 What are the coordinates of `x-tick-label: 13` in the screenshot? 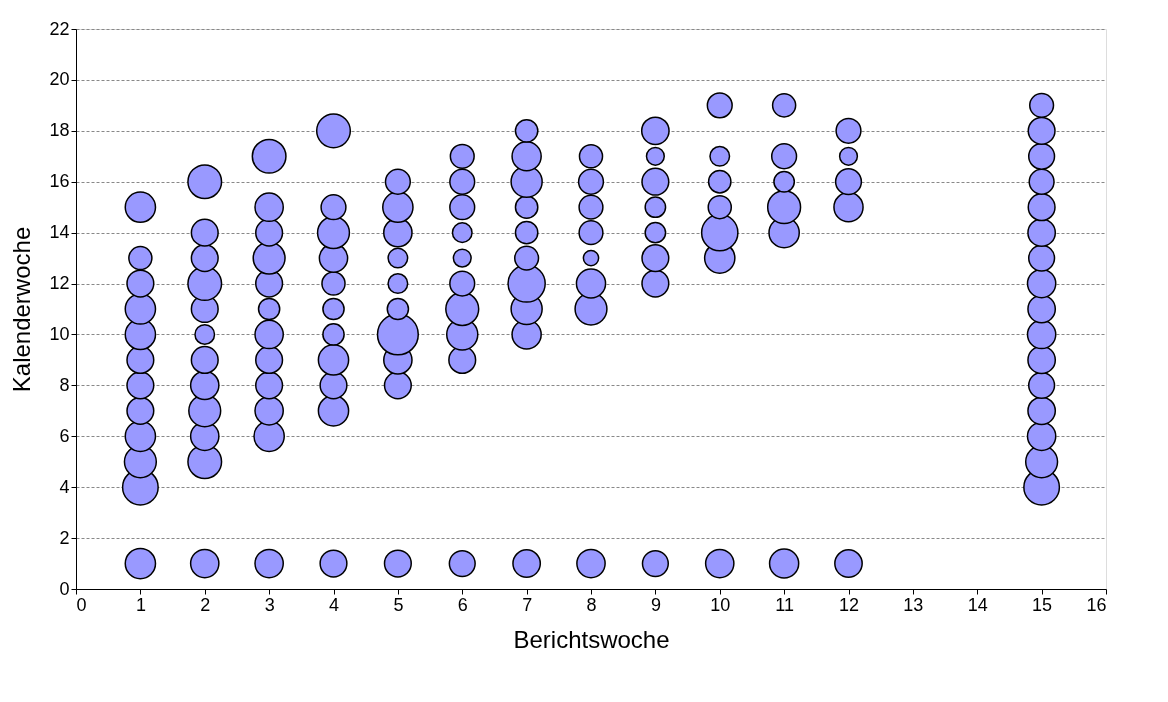 It's located at (913, 604).